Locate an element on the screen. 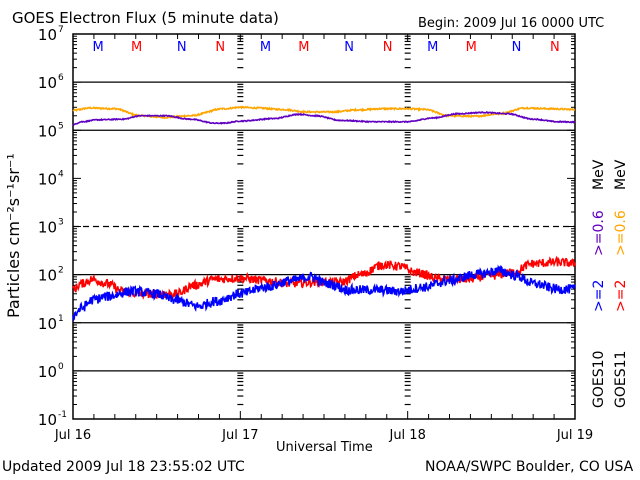  begin-label: Begin: 2009 Jul 16 0000 UTC is located at coordinates (511, 23).